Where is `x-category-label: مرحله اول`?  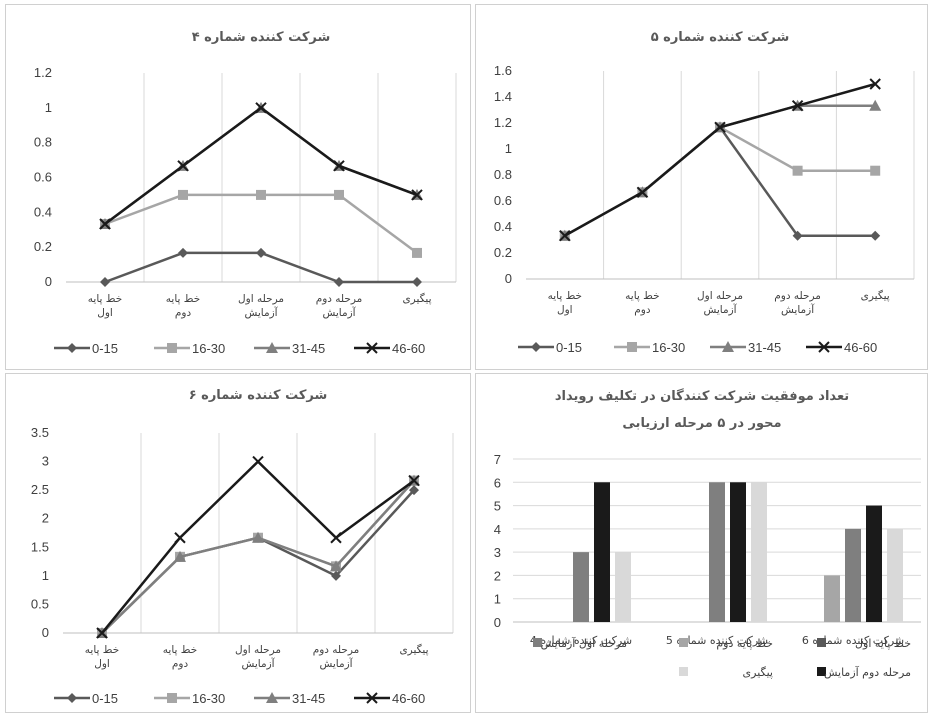
x-category-label: مرحله اول is located at coordinates (720, 296).